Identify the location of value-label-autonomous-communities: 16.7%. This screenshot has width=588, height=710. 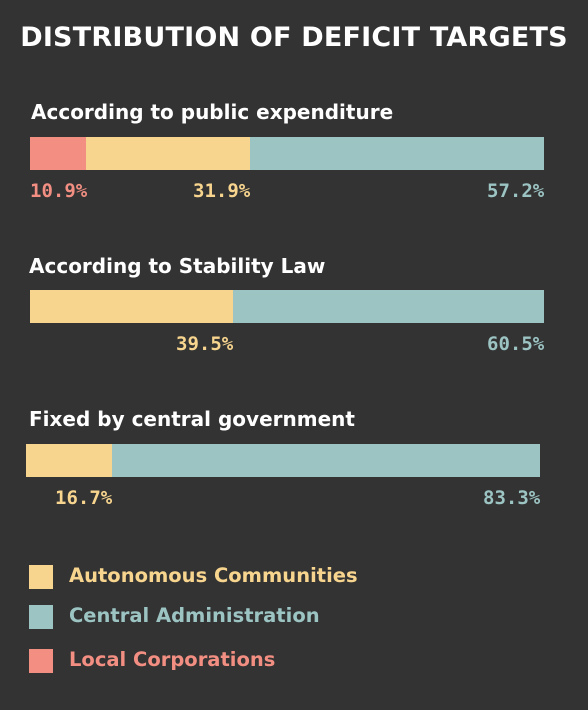
(84, 498).